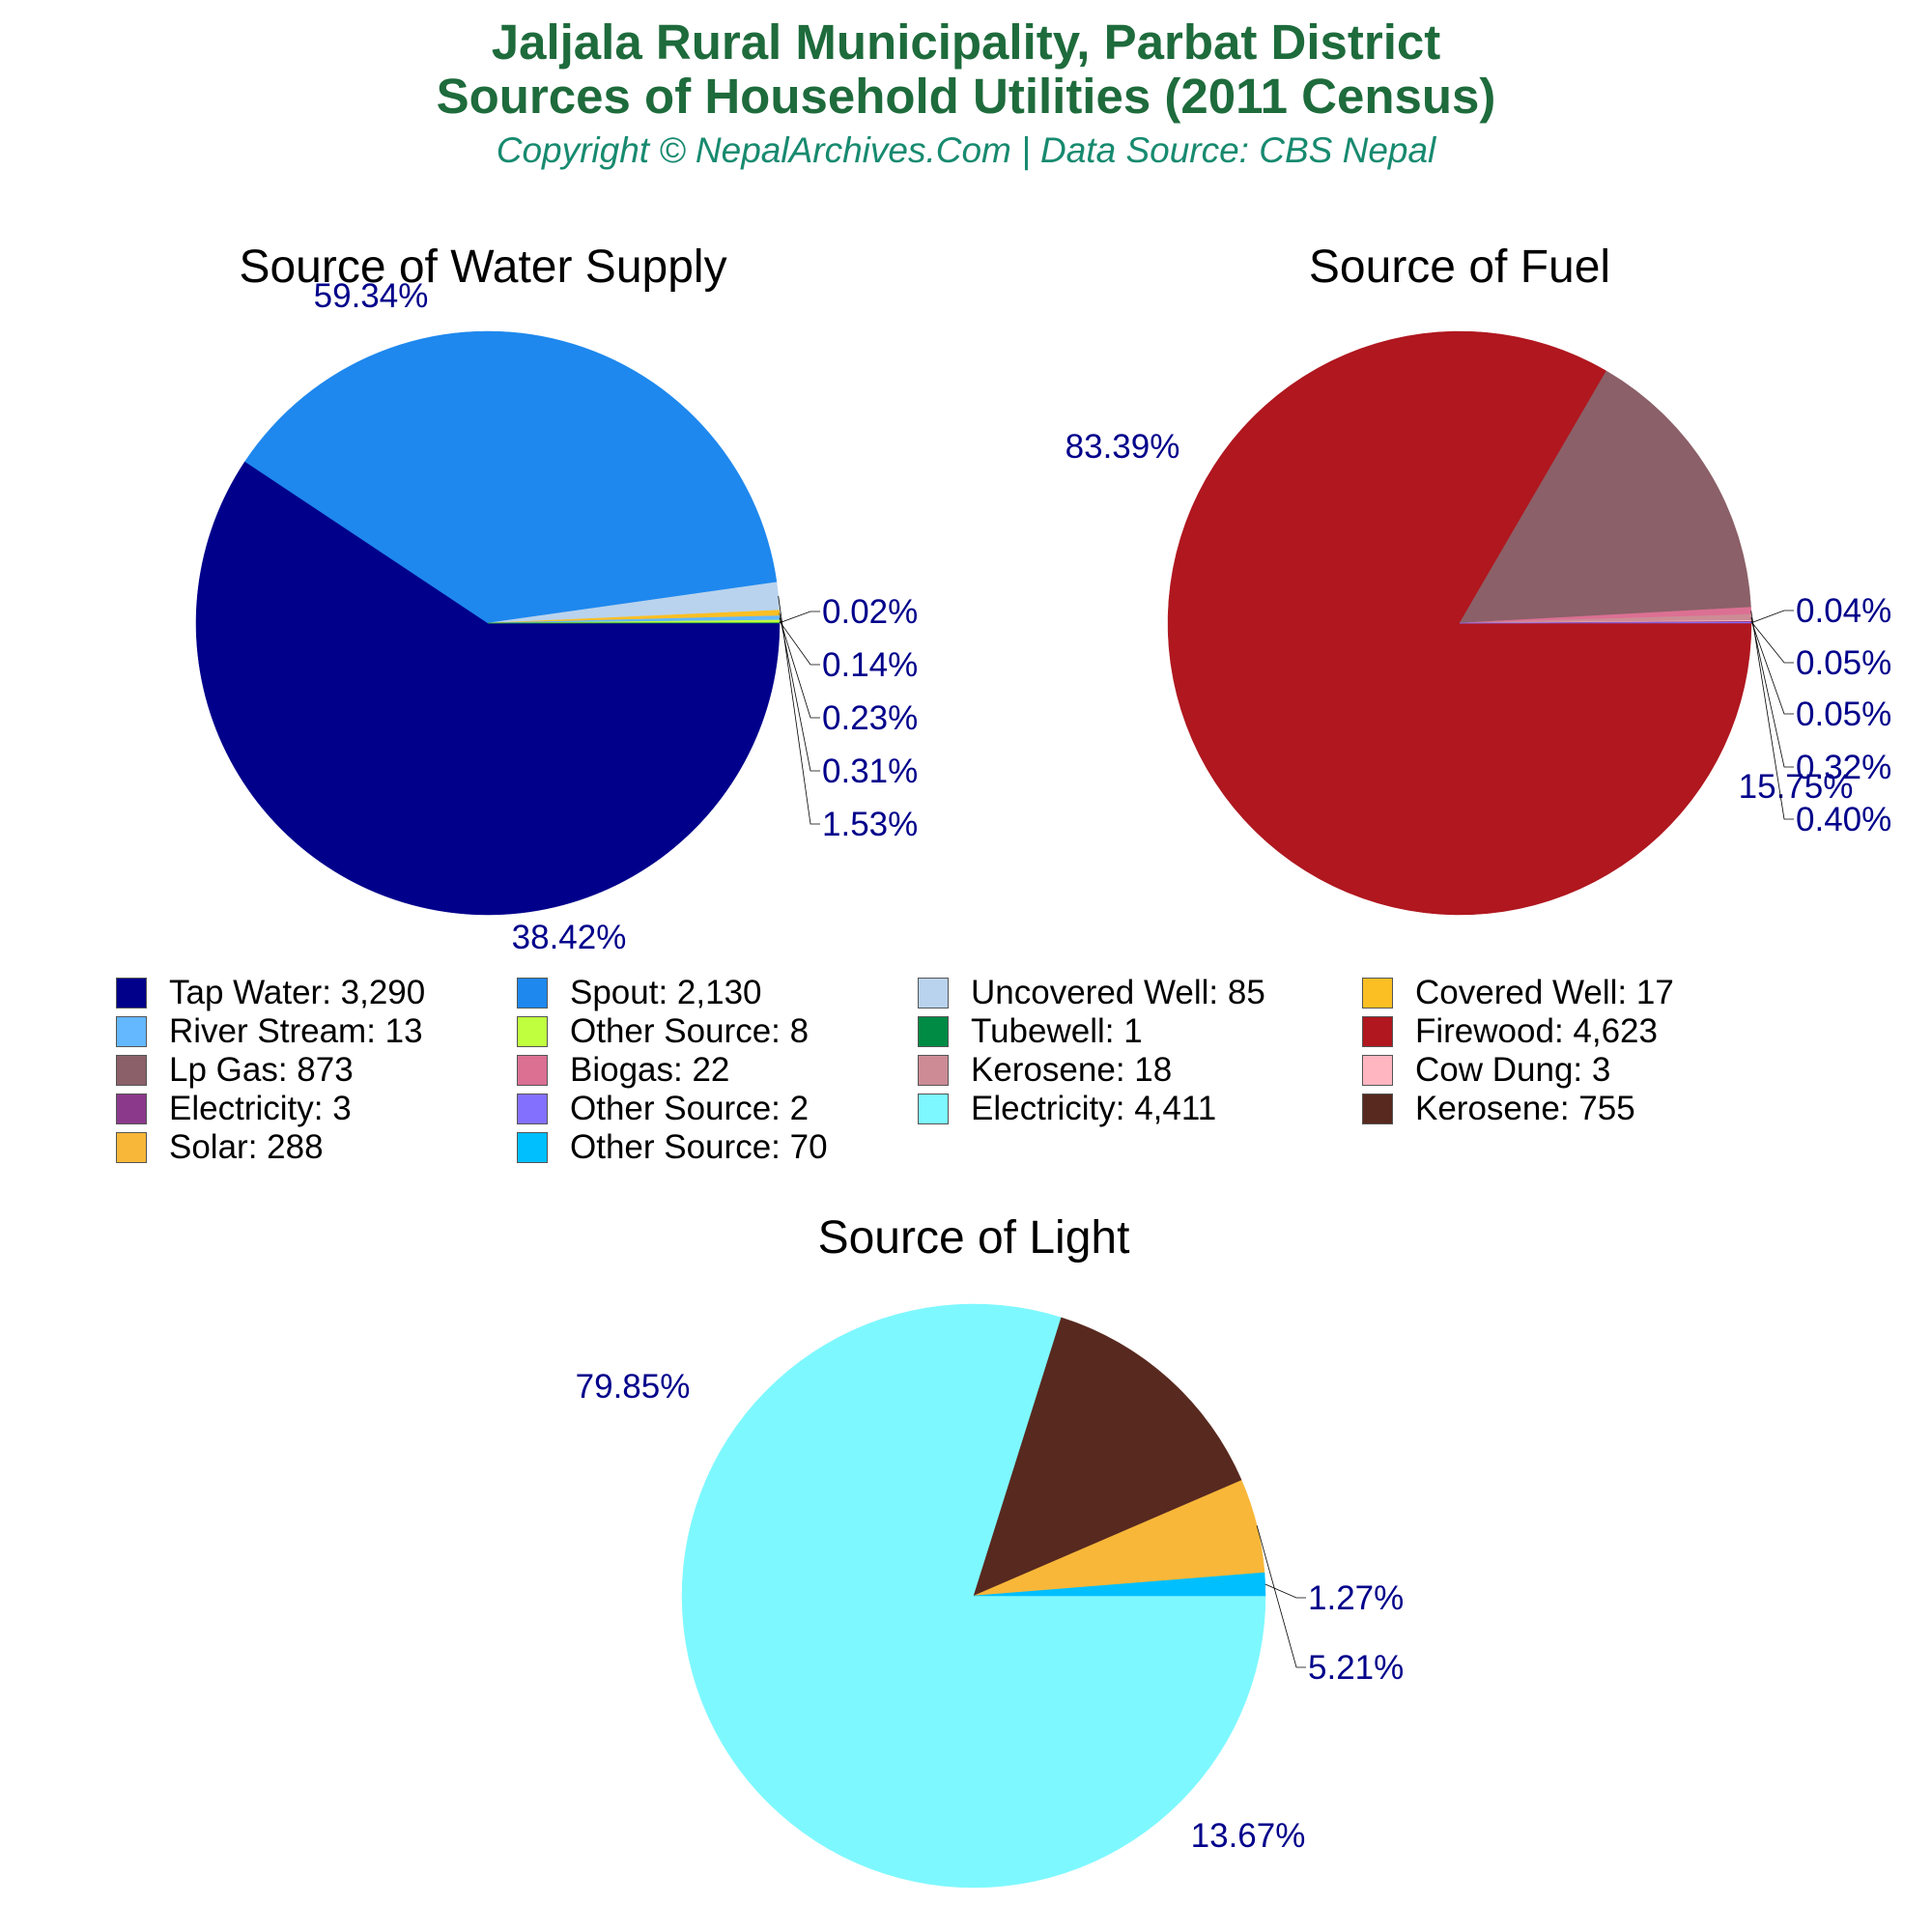 The height and width of the screenshot is (1932, 1932). I want to click on pct-label-electricity: 0.05%, so click(1843, 663).